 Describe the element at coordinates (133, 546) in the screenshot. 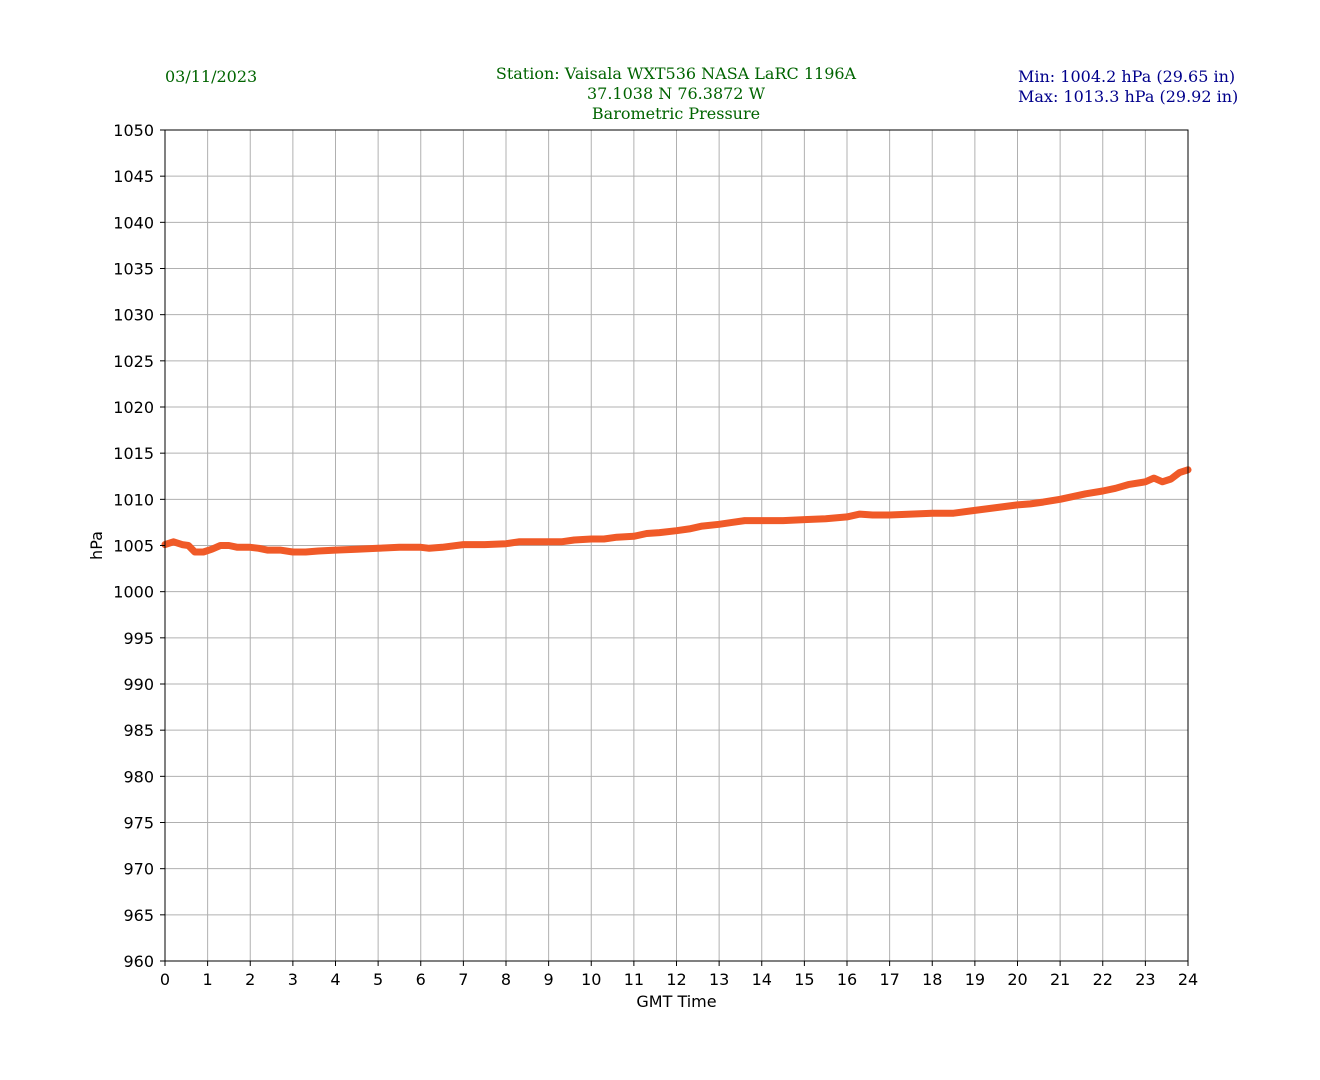

I see `y-tick-label: 1005` at that location.